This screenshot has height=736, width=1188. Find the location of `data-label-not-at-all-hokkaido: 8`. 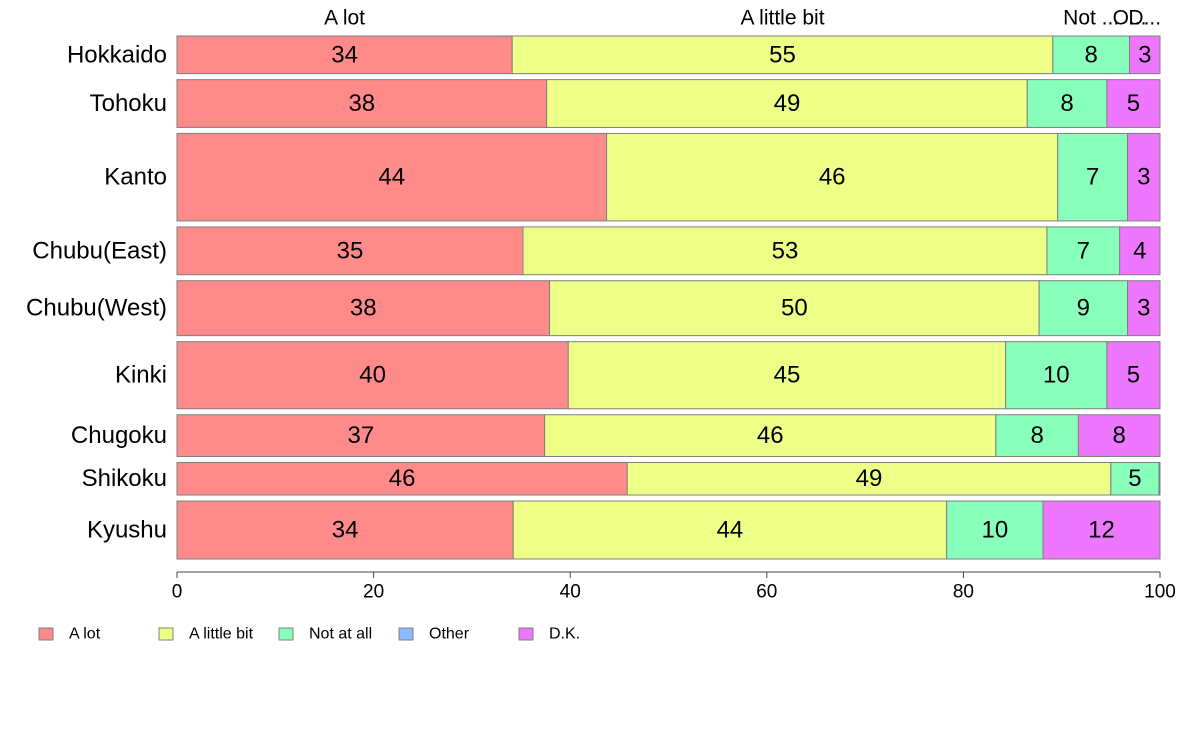

data-label-not-at-all-hokkaido: 8 is located at coordinates (1091, 54).